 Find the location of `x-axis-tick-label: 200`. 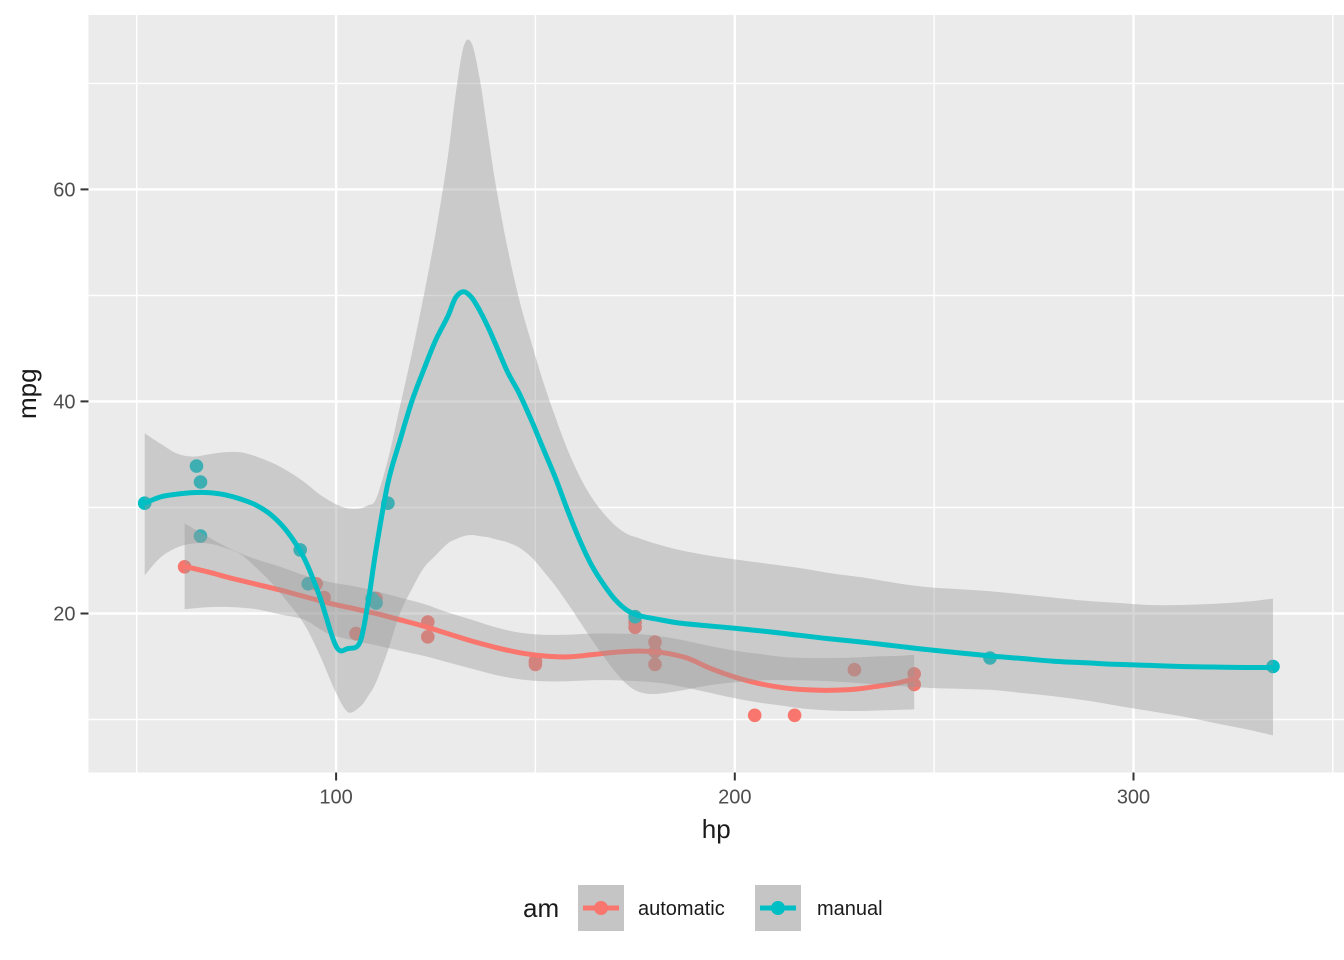

x-axis-tick-label: 200 is located at coordinates (734, 798).